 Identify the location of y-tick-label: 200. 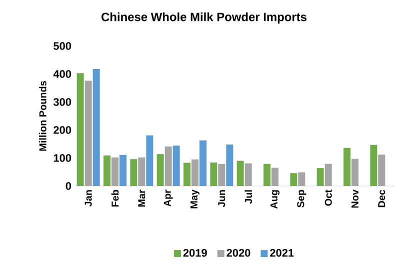
(63, 130).